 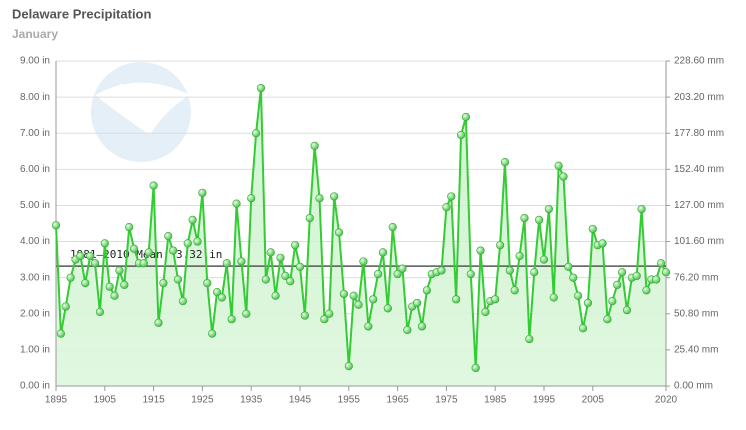 What do you see at coordinates (35, 277) in the screenshot?
I see `y-tick-label: 3.00 in` at bounding box center [35, 277].